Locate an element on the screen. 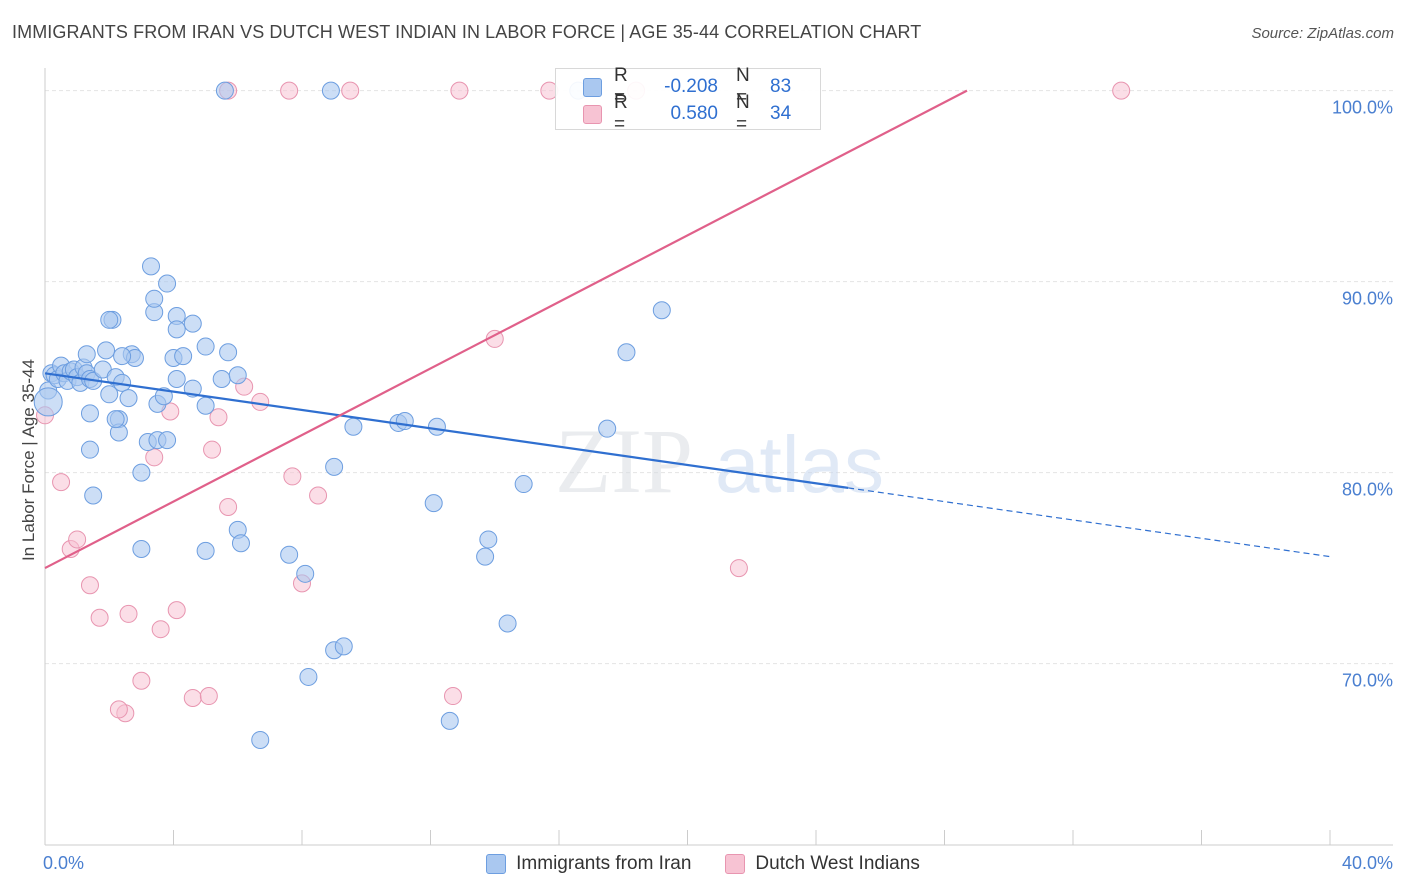 The height and width of the screenshot is (892, 1406). stats-swatch-iran is located at coordinates (592, 87).